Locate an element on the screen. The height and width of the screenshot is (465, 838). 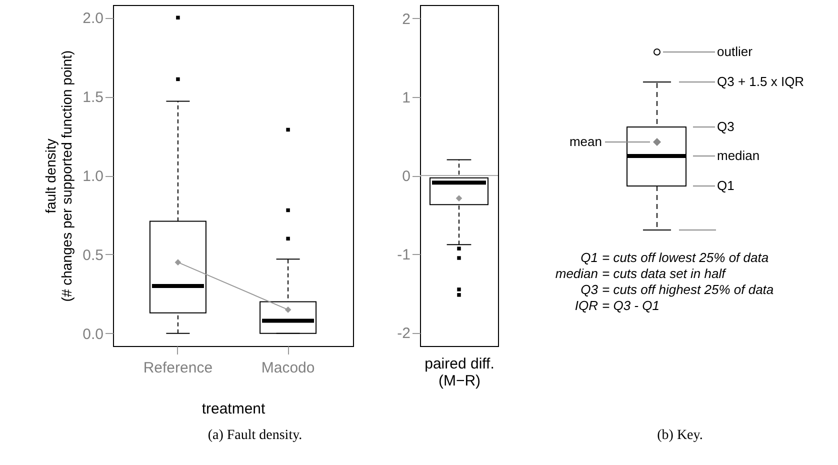
text: outlier is located at coordinates (734, 52).